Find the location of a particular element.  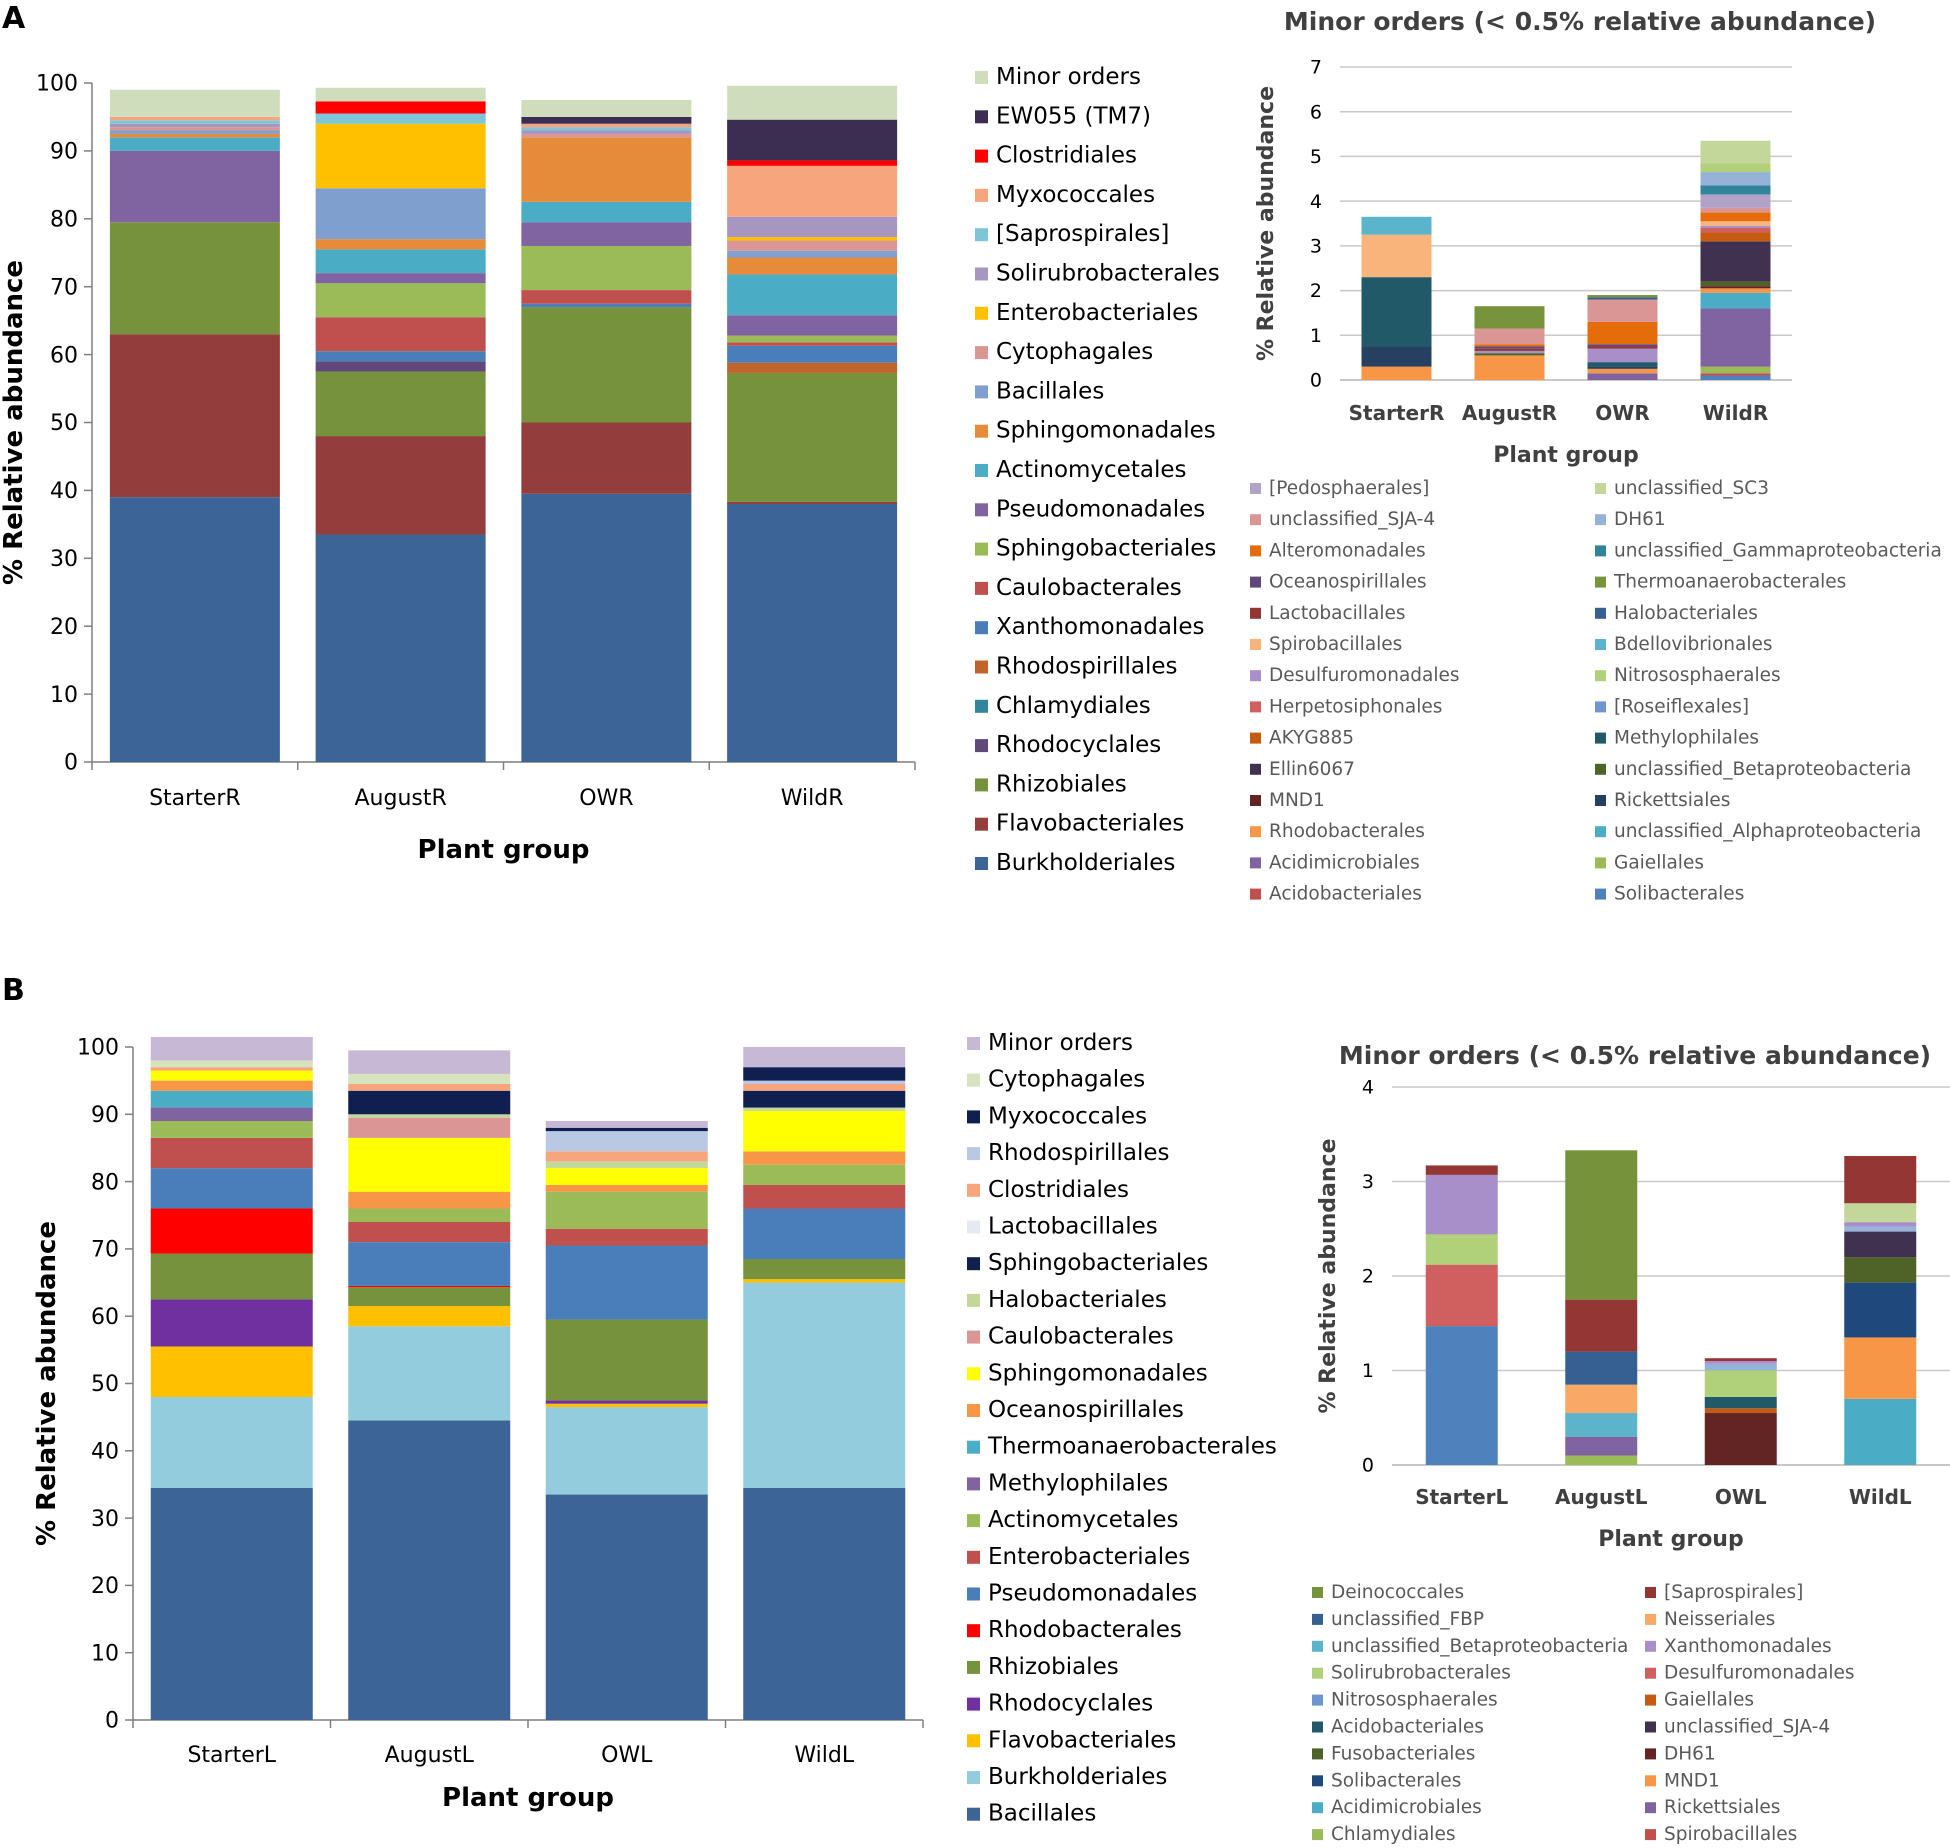

x-axis-label: Plant group is located at coordinates (504, 850).